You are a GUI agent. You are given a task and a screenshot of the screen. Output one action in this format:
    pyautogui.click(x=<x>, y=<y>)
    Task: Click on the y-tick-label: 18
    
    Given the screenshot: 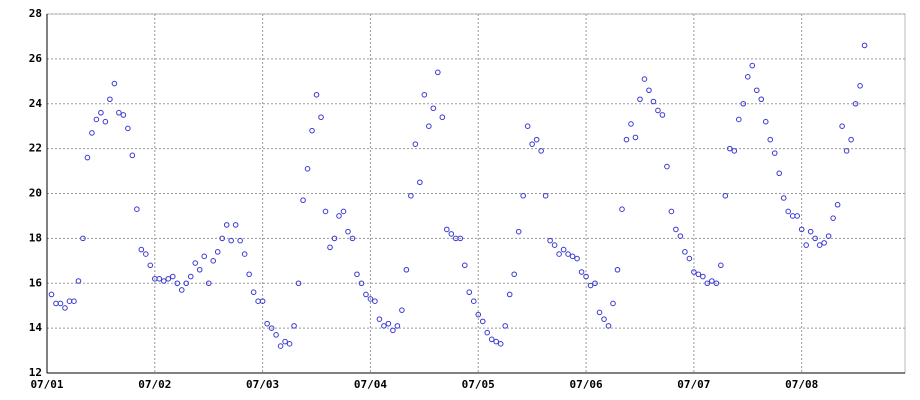 What is the action you would take?
    pyautogui.click(x=35, y=237)
    